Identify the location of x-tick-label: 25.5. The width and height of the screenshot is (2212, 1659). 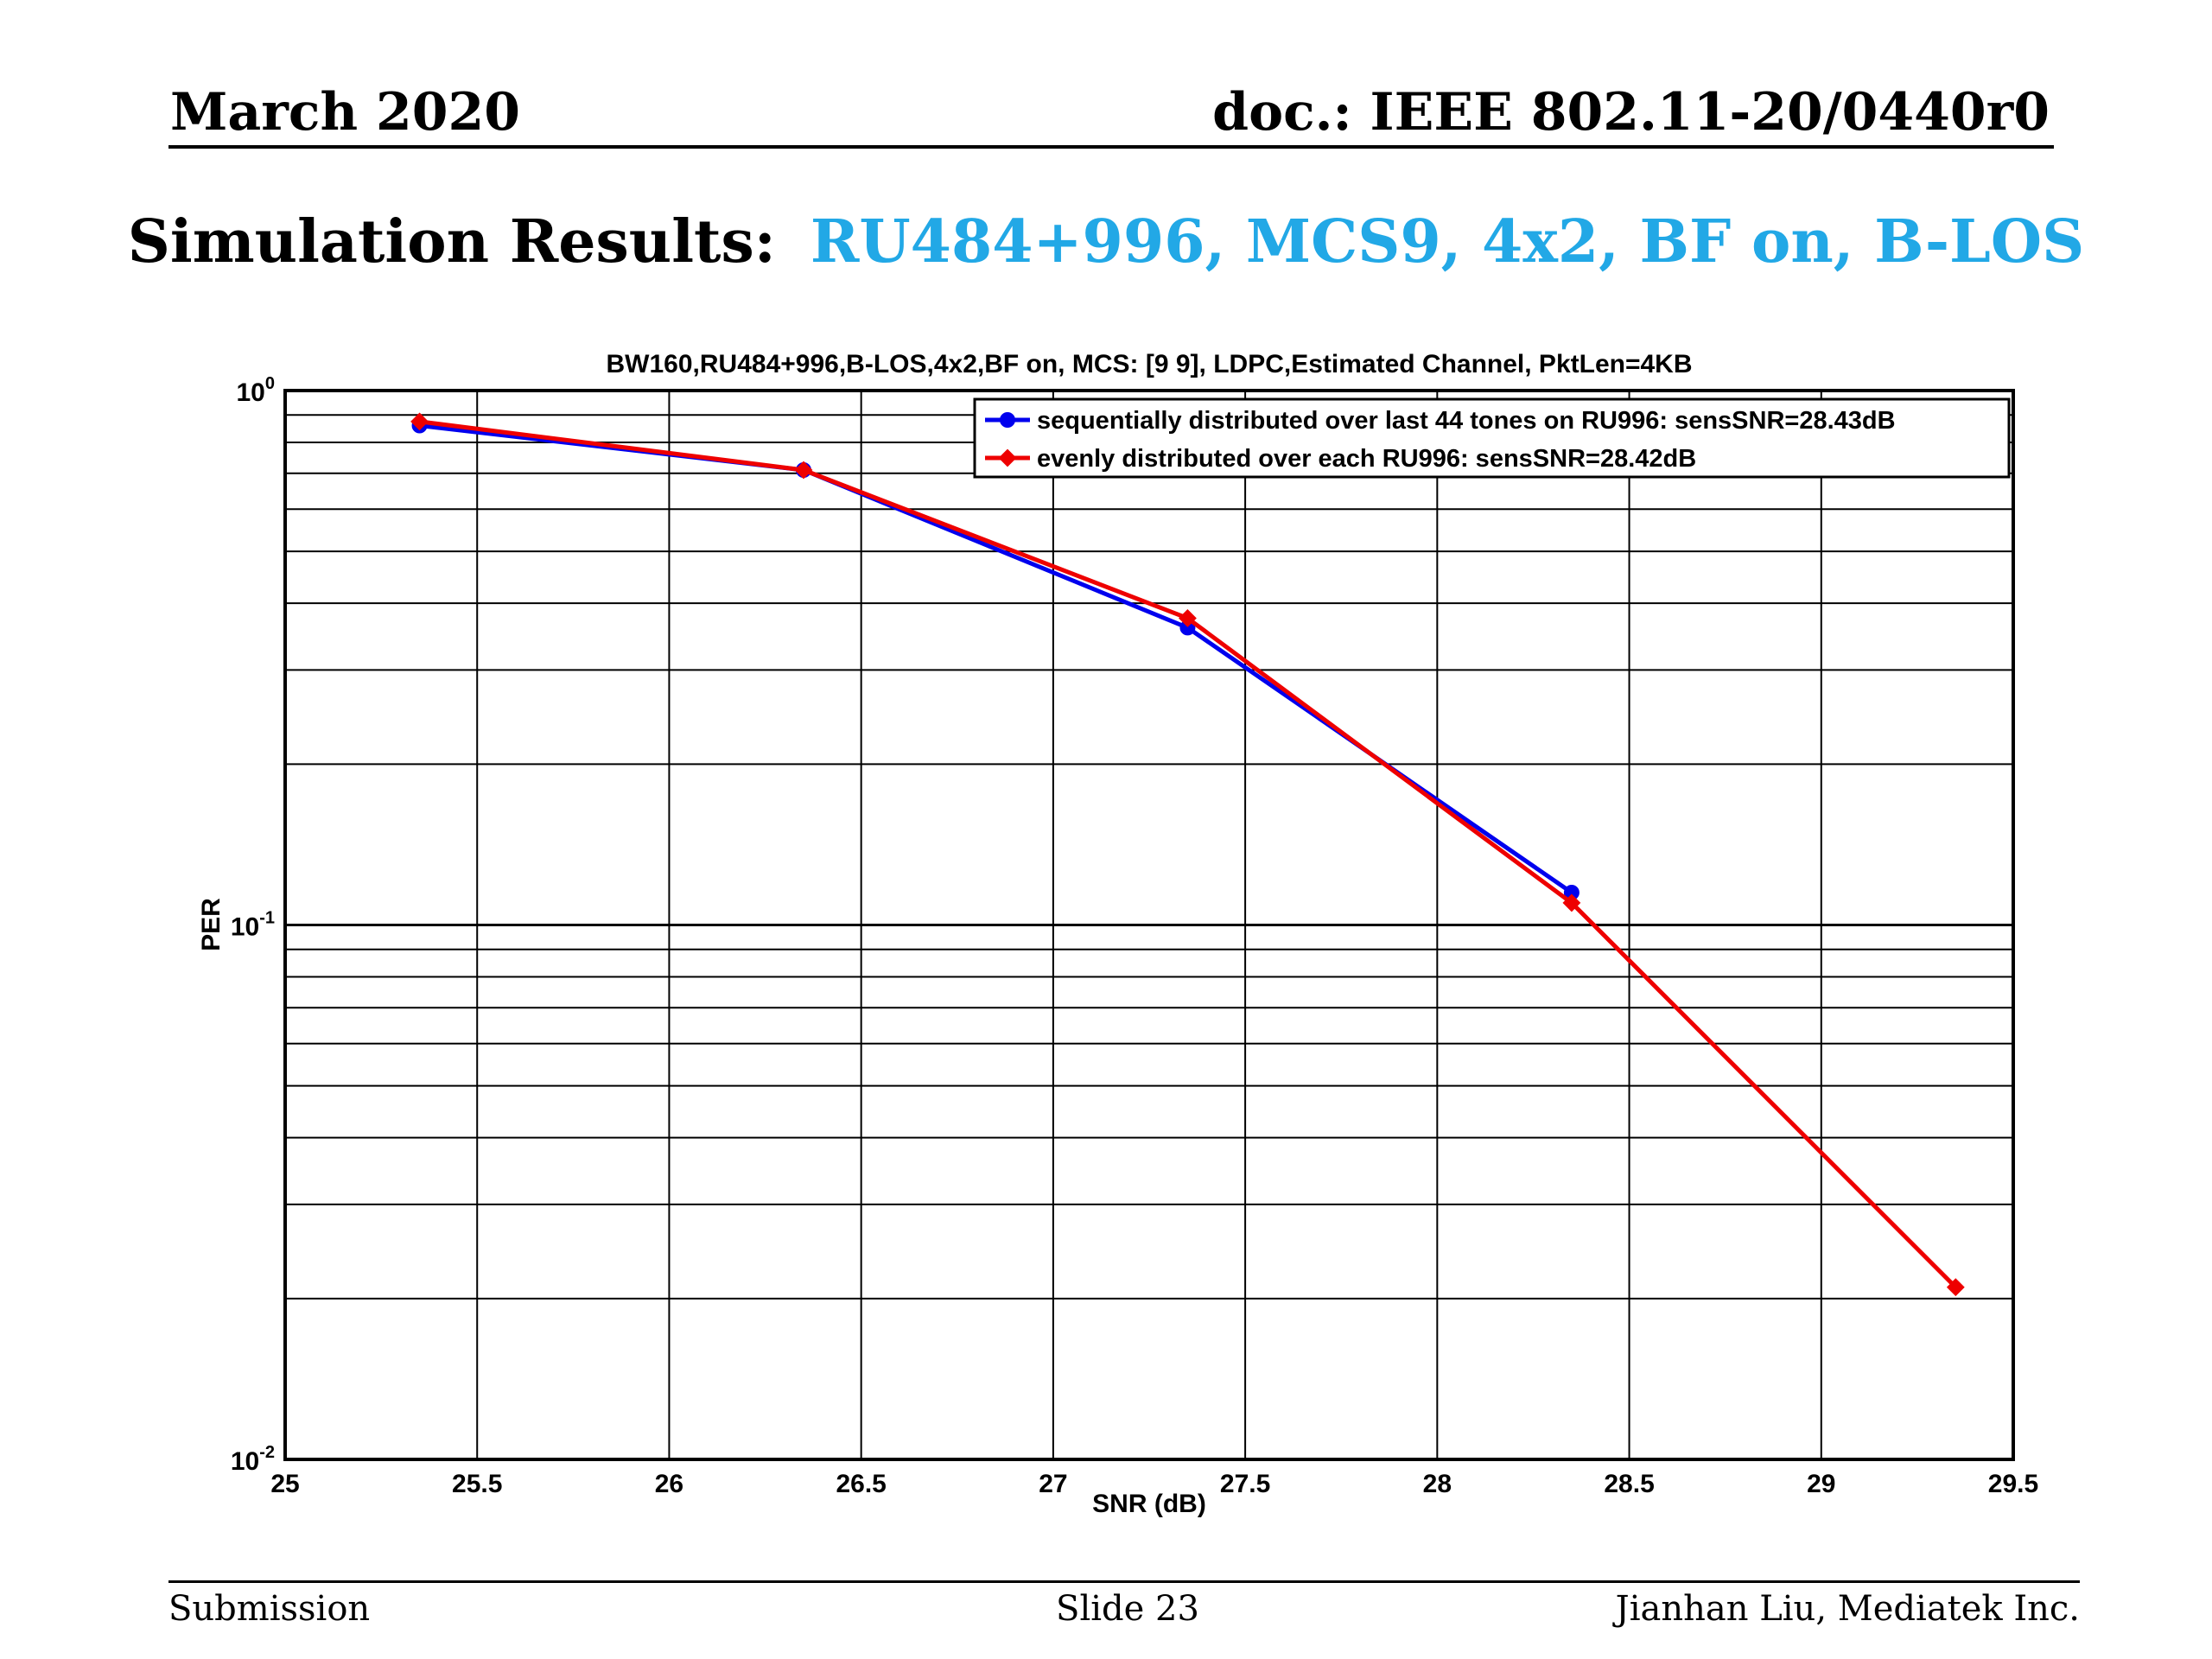
(477, 1484).